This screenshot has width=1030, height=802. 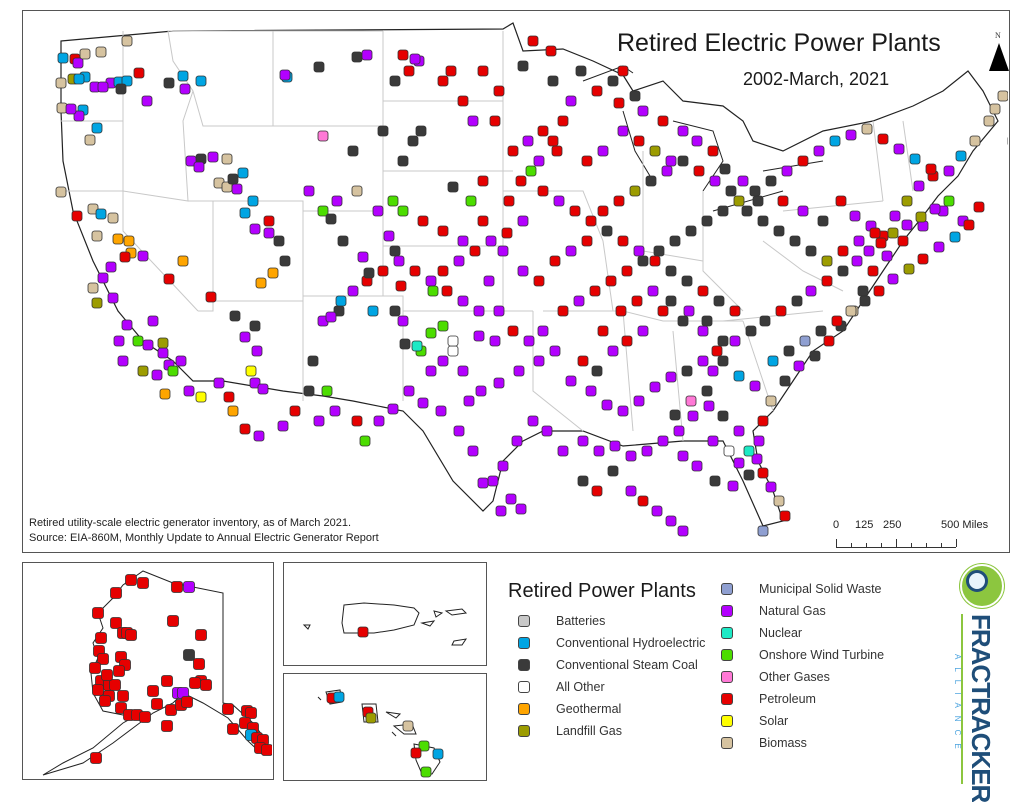 What do you see at coordinates (982, 586) in the screenshot?
I see `globe-icon` at bounding box center [982, 586].